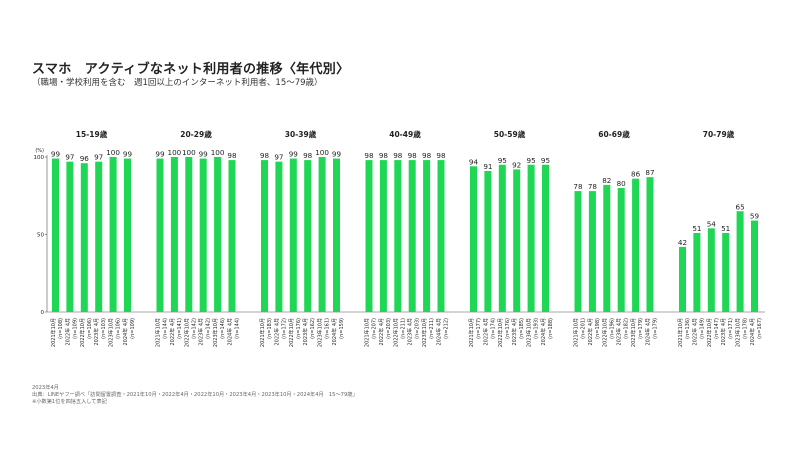 The height and width of the screenshot is (463, 800). Describe the element at coordinates (627, 328) in the screenshot. I see `sample-size-label: (n=182)` at that location.